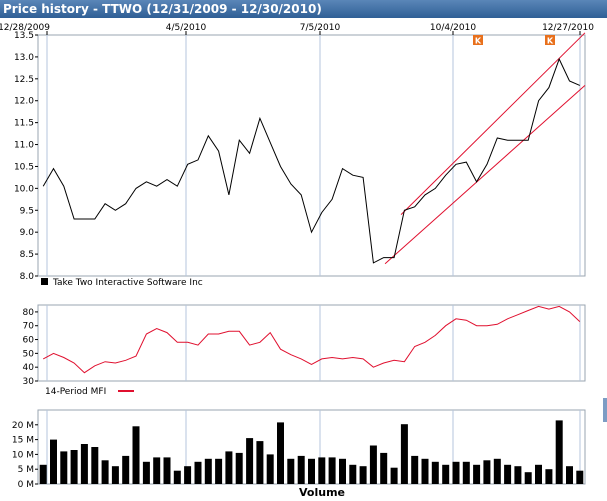  What do you see at coordinates (24, 36) in the screenshot?
I see `price-ytick-label: 13.5` at bounding box center [24, 36].